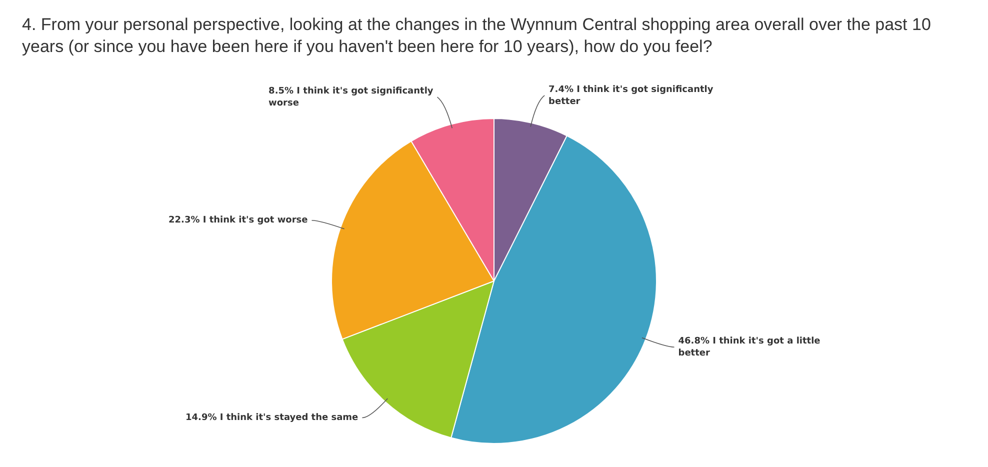 The image size is (988, 467). I want to click on slice-label: 14.9% I think it's stayed the same, so click(272, 418).